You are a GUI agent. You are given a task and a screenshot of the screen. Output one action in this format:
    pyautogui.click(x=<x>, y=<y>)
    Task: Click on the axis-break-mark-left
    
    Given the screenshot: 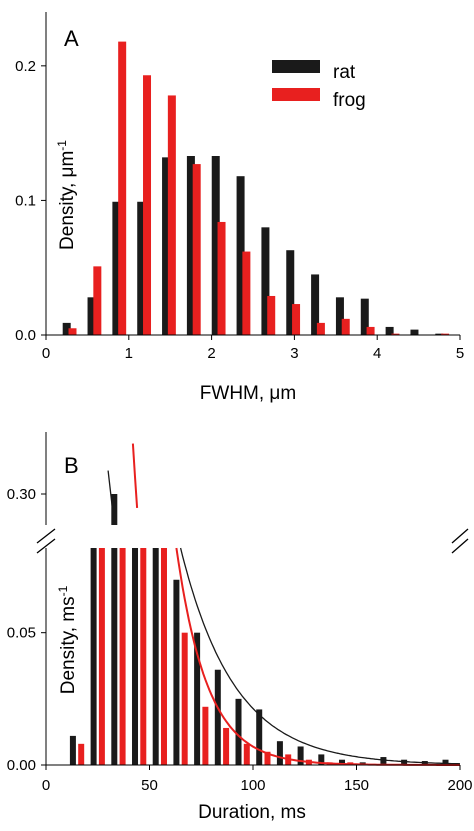 What is the action you would take?
    pyautogui.click(x=46, y=536)
    